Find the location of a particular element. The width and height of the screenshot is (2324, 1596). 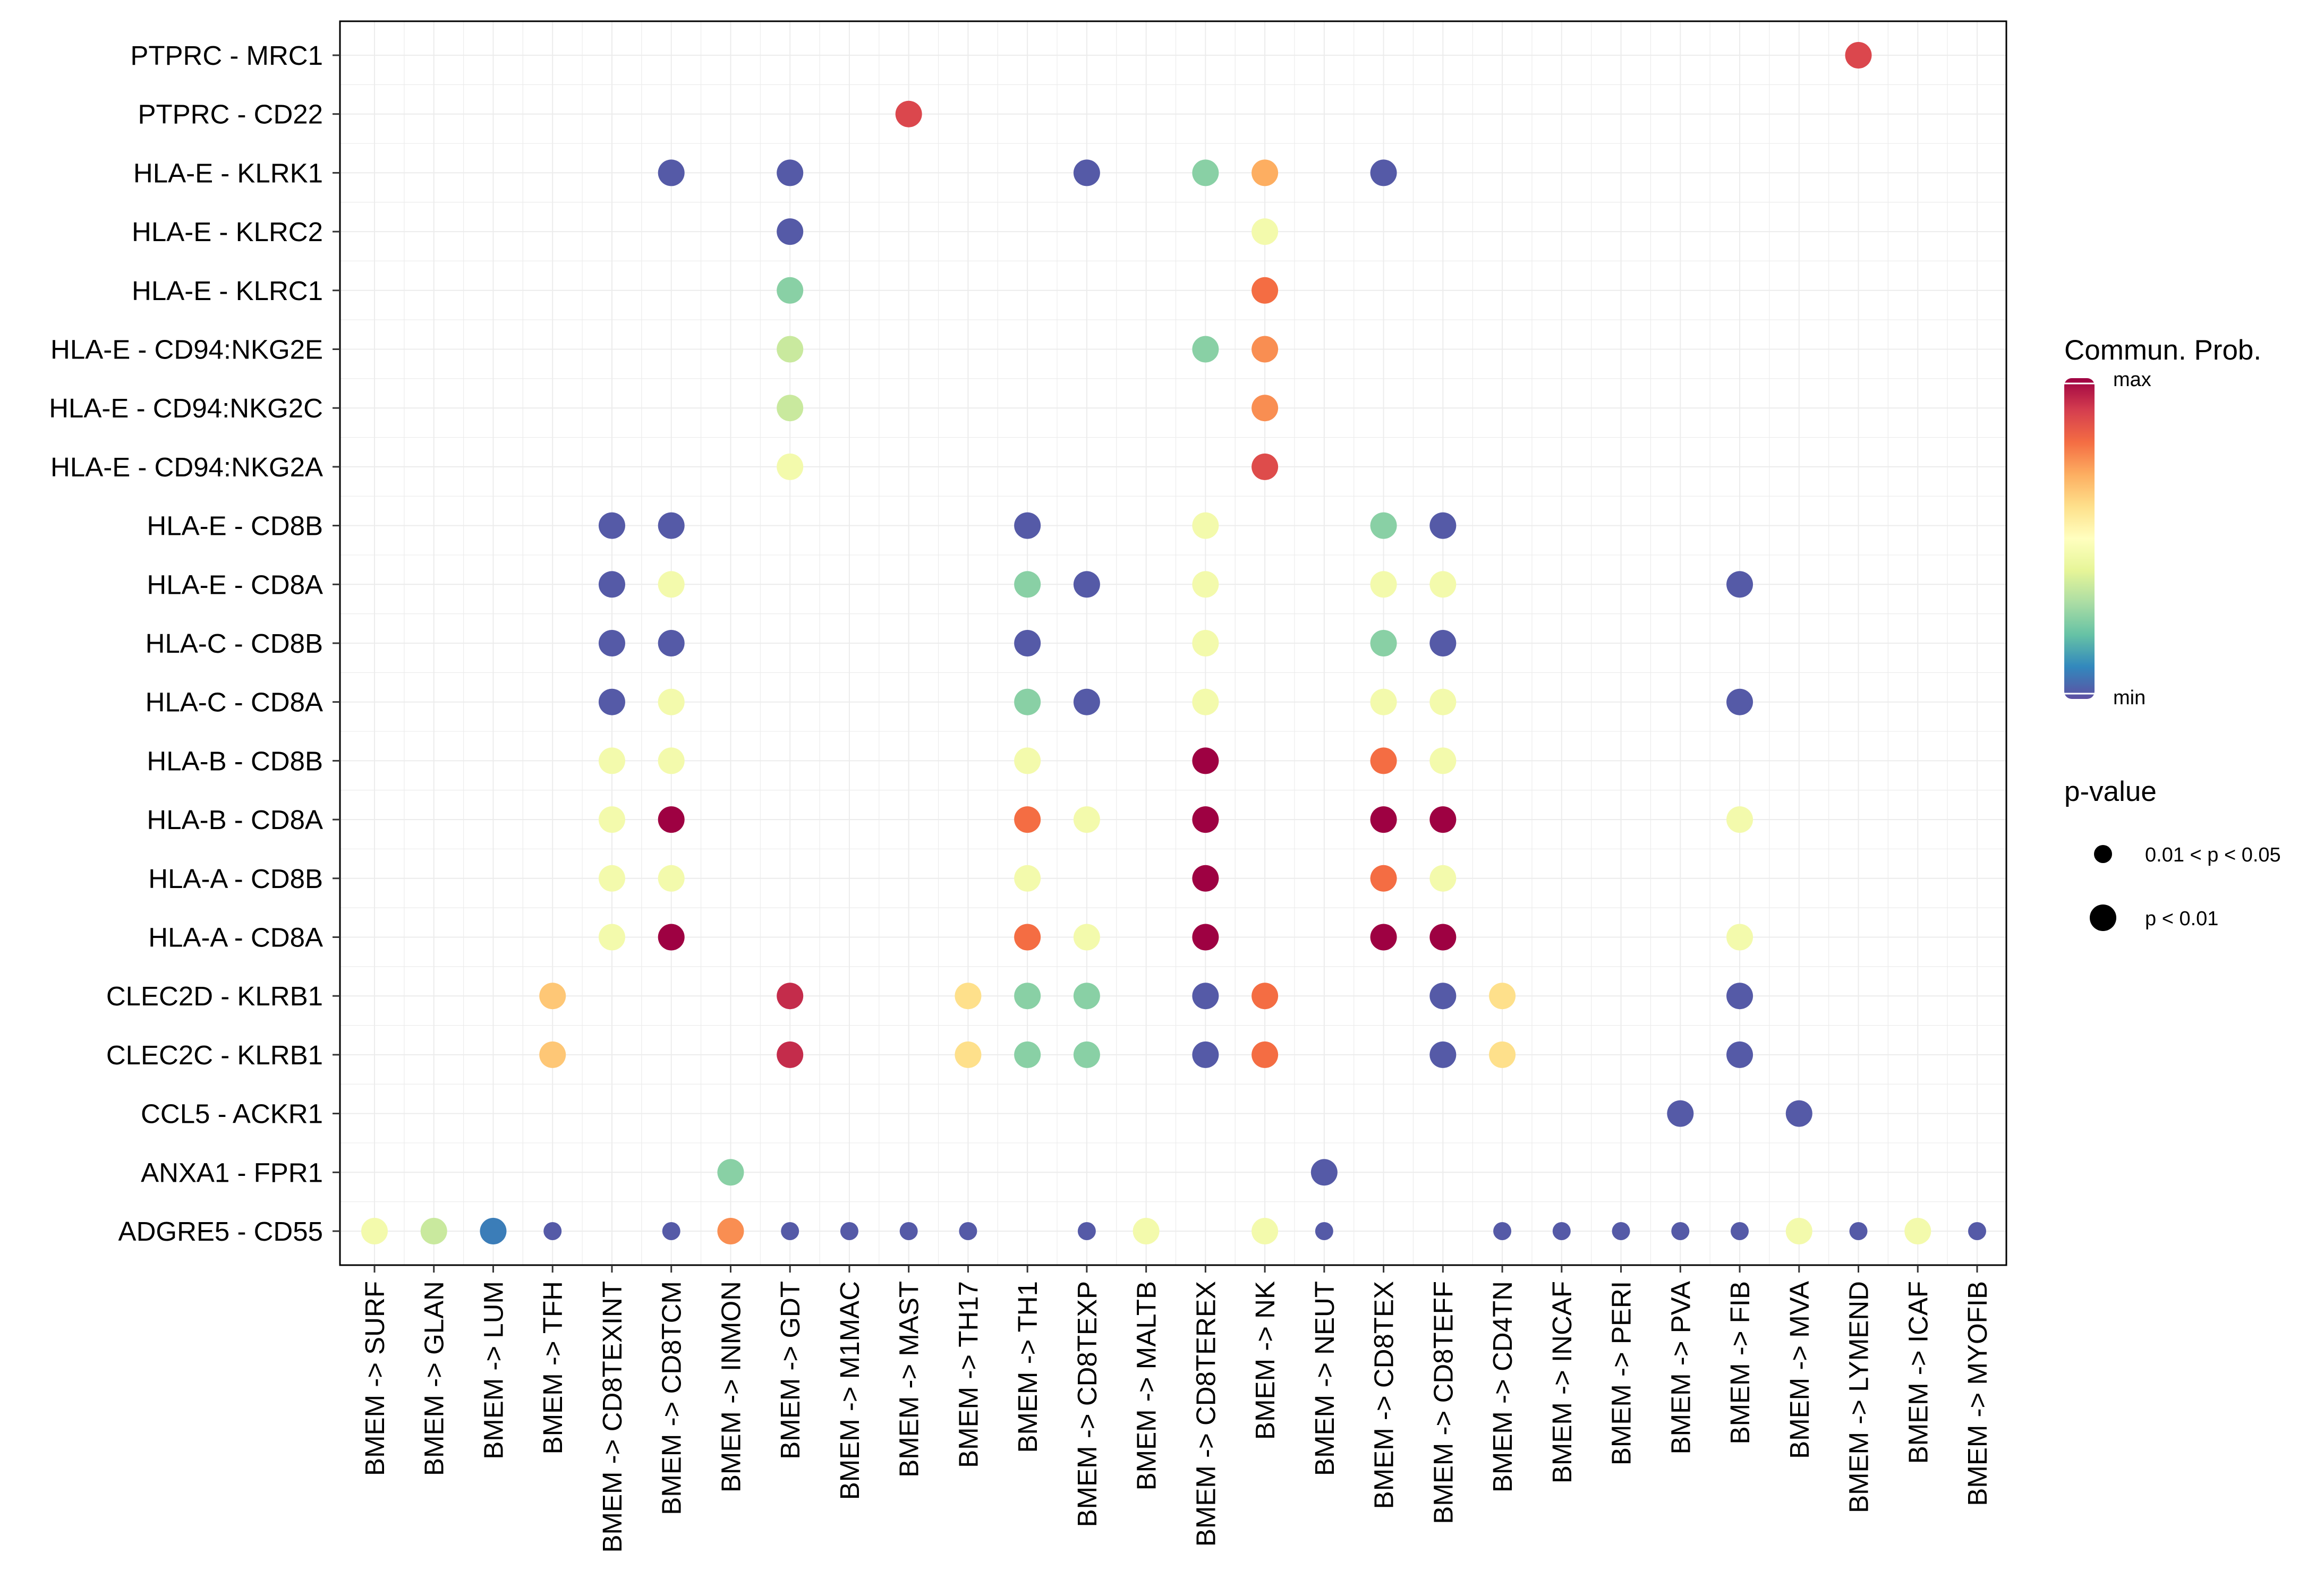

y-tick-label: HLA-E - CD8A is located at coordinates (235, 584).